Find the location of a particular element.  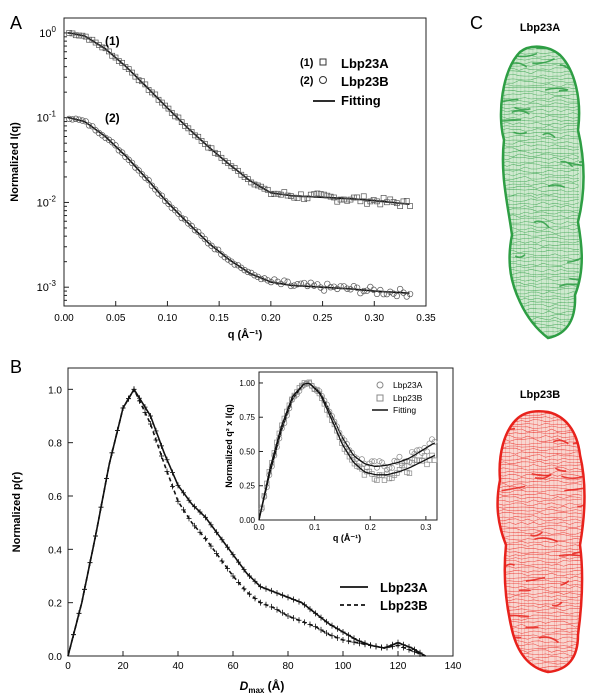

lbp23b-surface-texture is located at coordinates (541, 541).